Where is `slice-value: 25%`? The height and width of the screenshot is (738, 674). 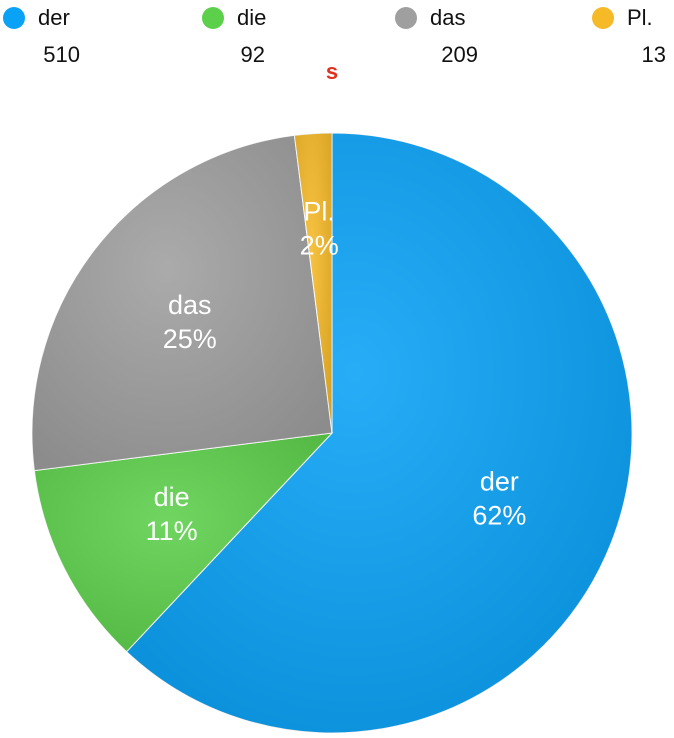
slice-value: 25% is located at coordinates (190, 339).